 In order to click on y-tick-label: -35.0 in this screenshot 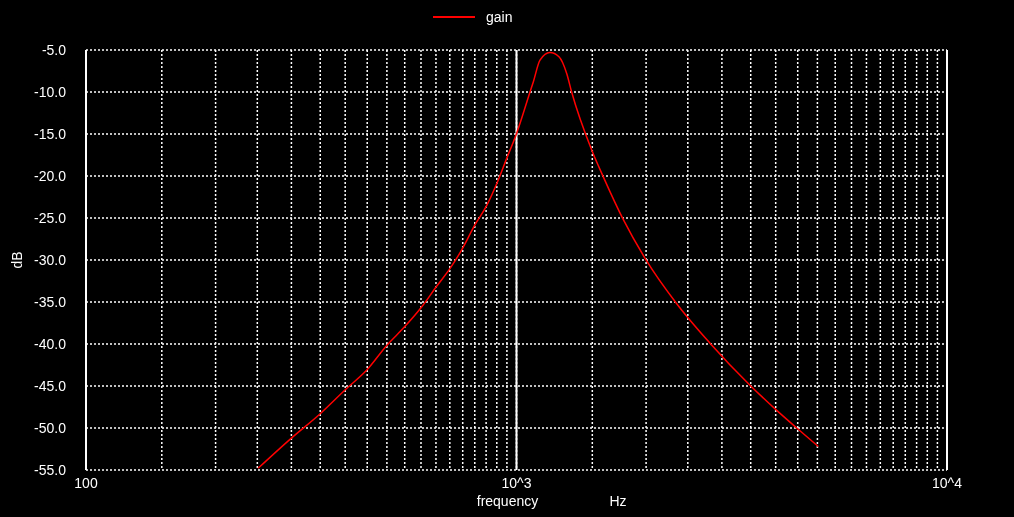, I will do `click(50, 302)`.